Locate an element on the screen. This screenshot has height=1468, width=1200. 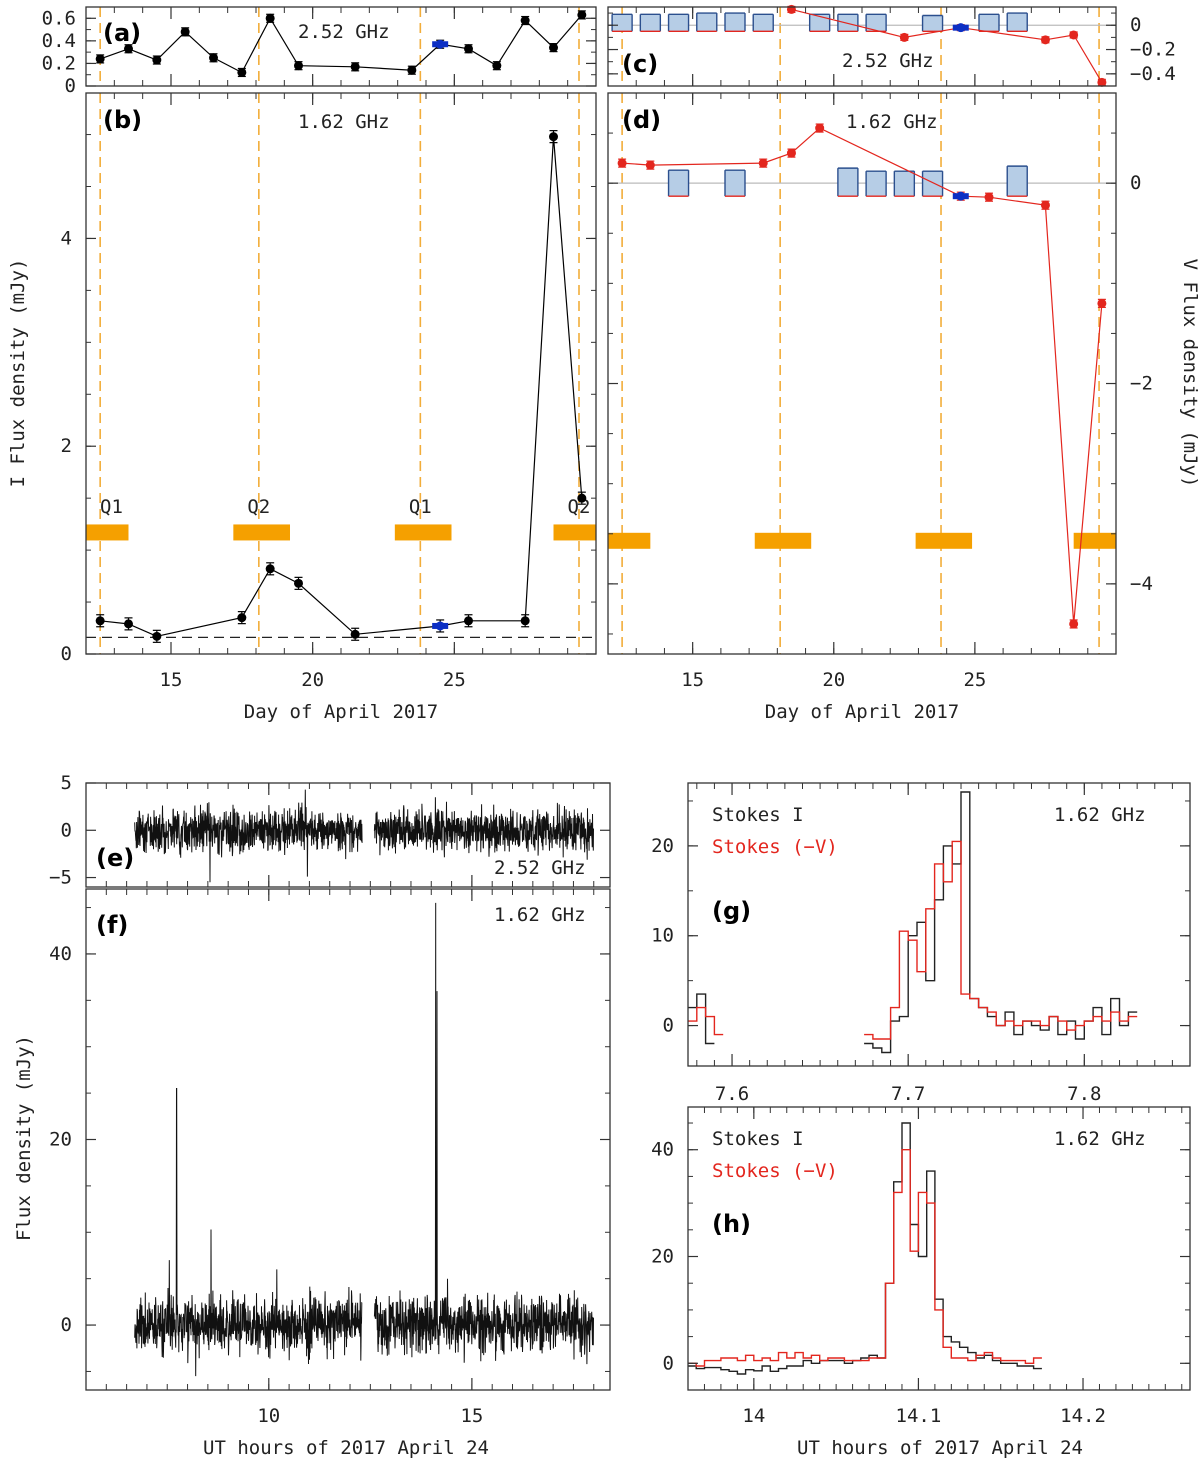
x-tick-label: 7.7 is located at coordinates (908, 1094).